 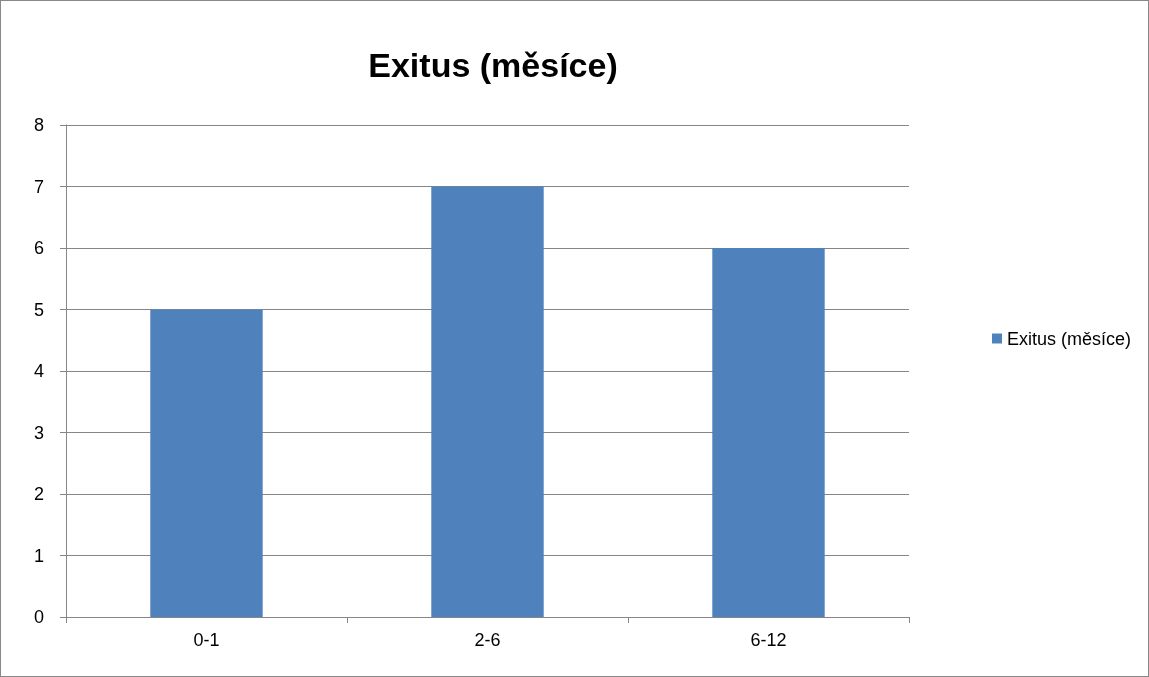 What do you see at coordinates (206, 640) in the screenshot?
I see `x-tick-label: 0-1` at bounding box center [206, 640].